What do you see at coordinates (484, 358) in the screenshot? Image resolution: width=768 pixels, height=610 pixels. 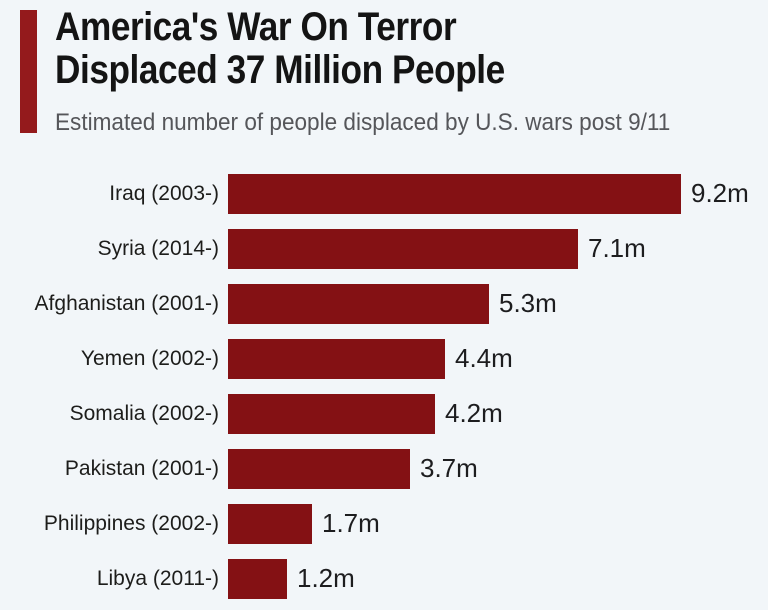 I see `value-label: 4.4m` at bounding box center [484, 358].